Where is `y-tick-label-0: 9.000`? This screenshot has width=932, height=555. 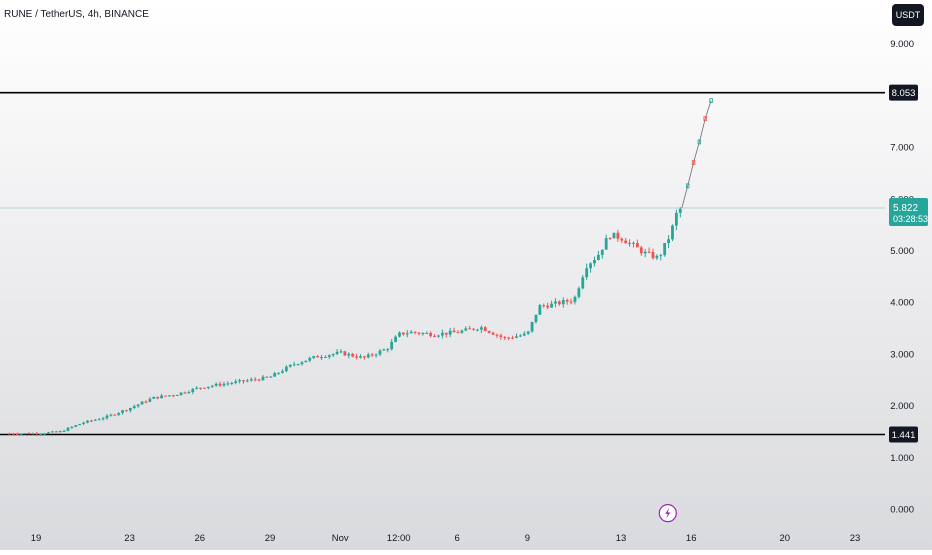
y-tick-label-0: 9.000 is located at coordinates (902, 44).